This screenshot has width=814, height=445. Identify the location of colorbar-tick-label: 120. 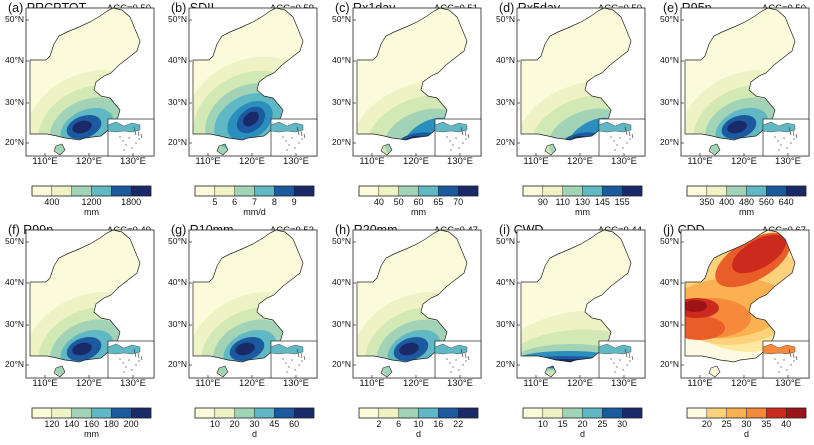
(52, 424).